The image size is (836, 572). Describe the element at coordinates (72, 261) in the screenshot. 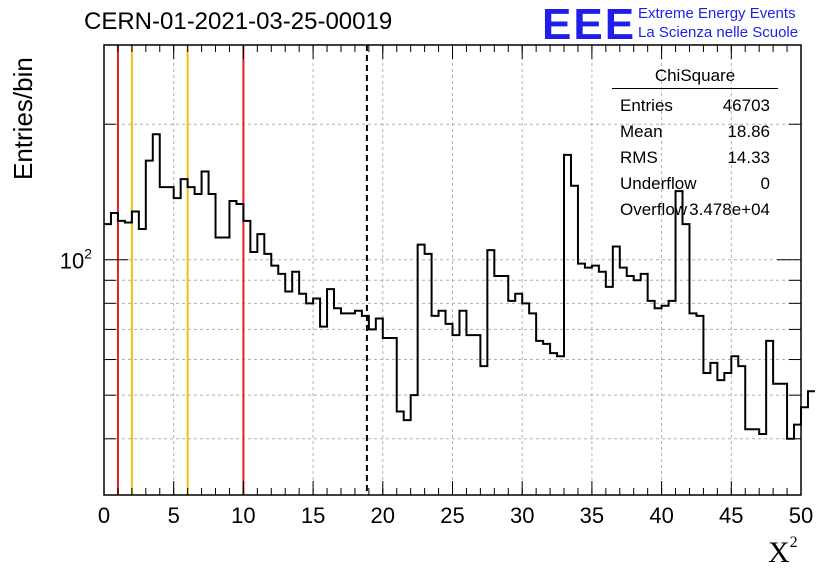

I see `y-tick-label-base: 10` at that location.